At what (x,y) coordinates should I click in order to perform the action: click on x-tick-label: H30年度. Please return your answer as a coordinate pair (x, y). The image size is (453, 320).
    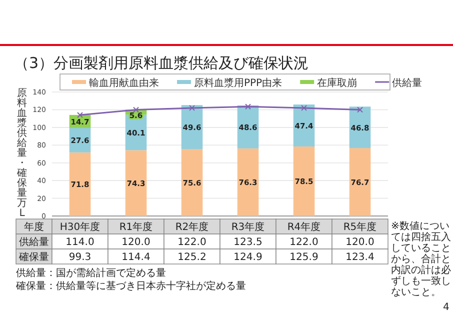
    Looking at the image, I should click on (80, 227).